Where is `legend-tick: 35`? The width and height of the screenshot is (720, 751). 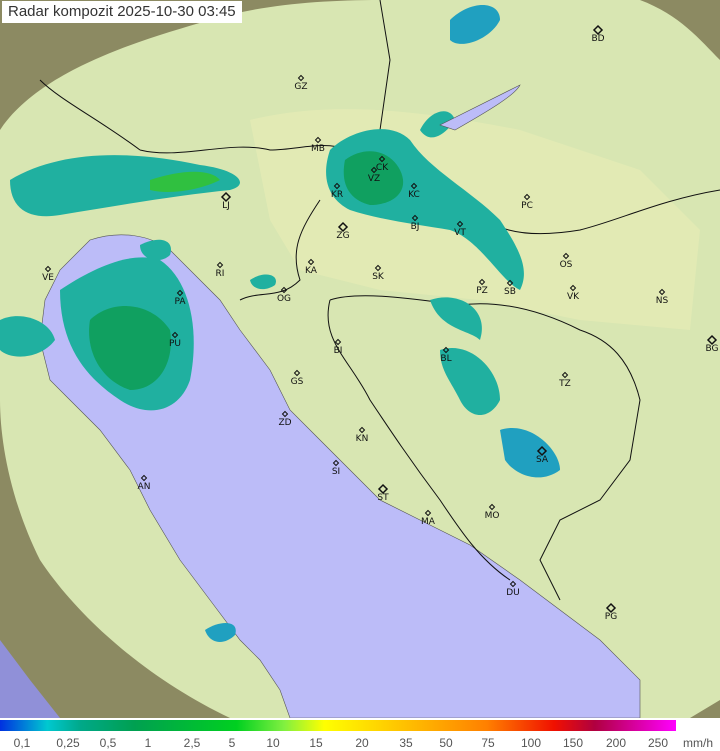 legend-tick: 35 is located at coordinates (406, 743).